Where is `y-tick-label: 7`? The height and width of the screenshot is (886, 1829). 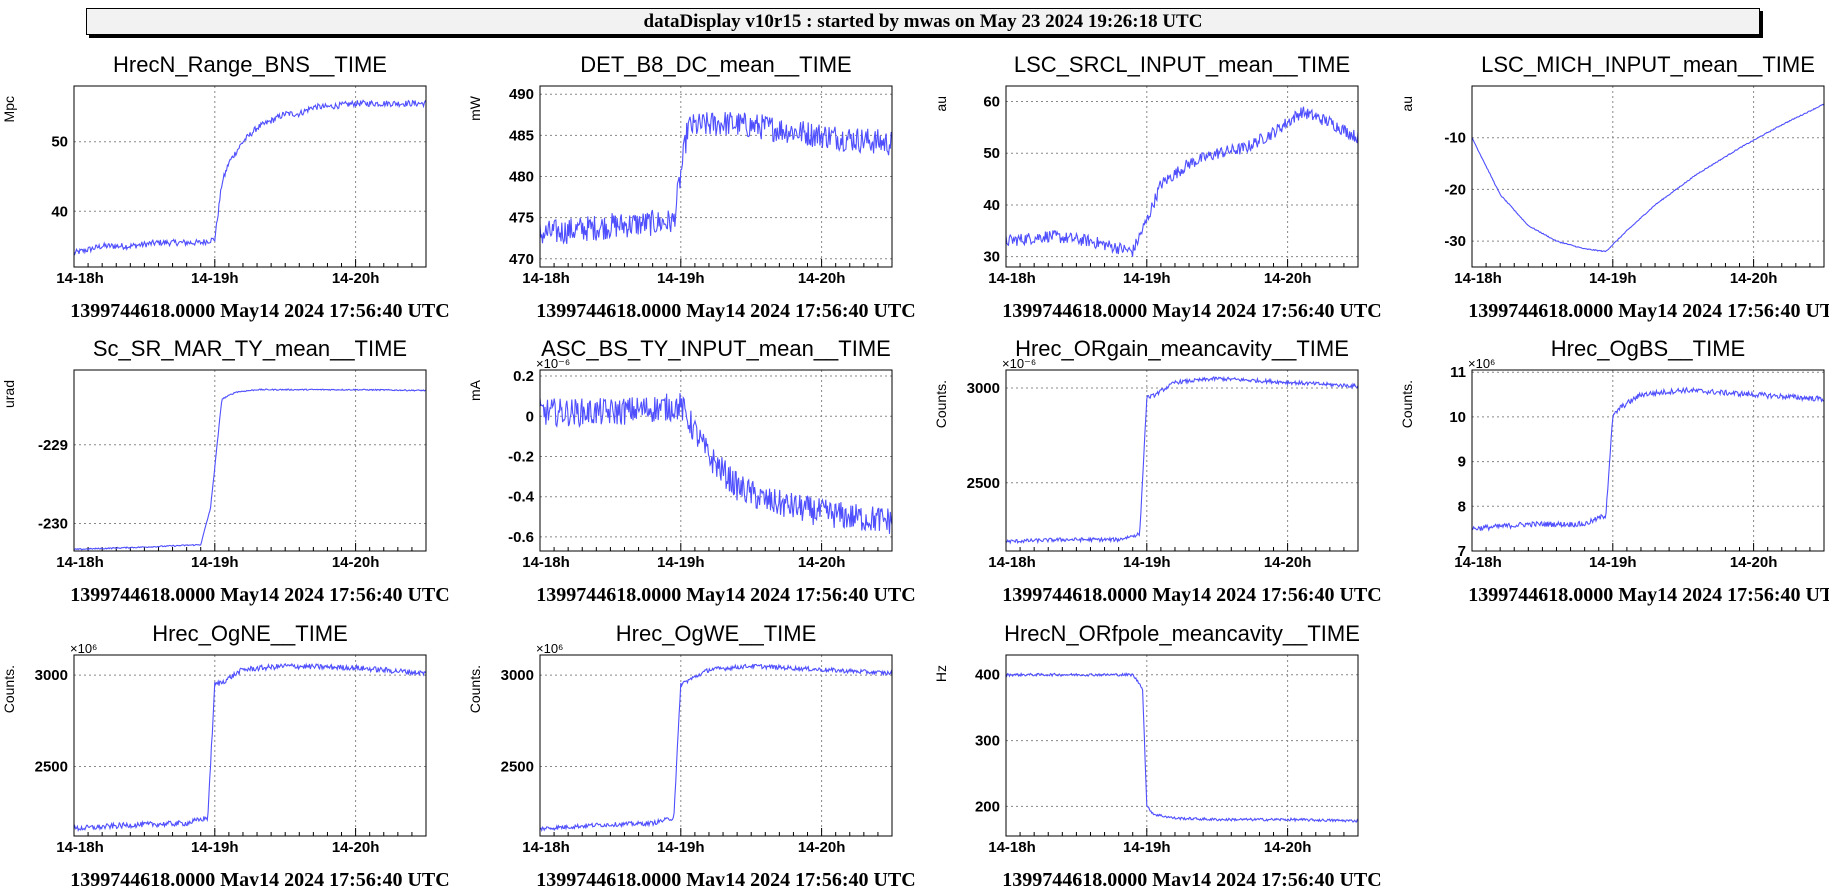
y-tick-label: 7 is located at coordinates (1462, 551).